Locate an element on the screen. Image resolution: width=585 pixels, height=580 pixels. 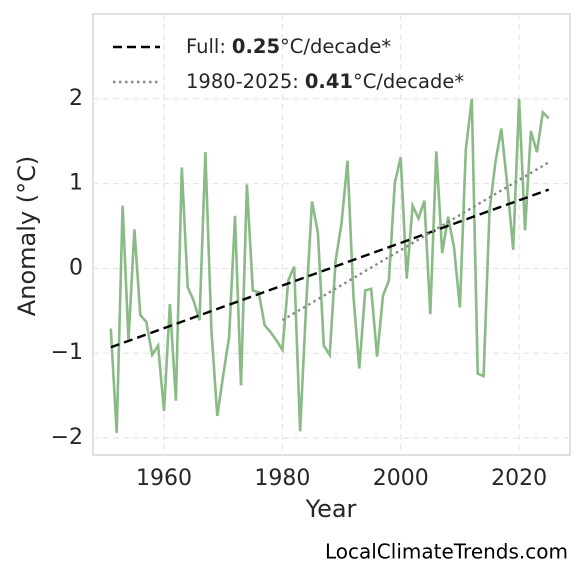
x-tick-label: 2020 is located at coordinates (519, 478).